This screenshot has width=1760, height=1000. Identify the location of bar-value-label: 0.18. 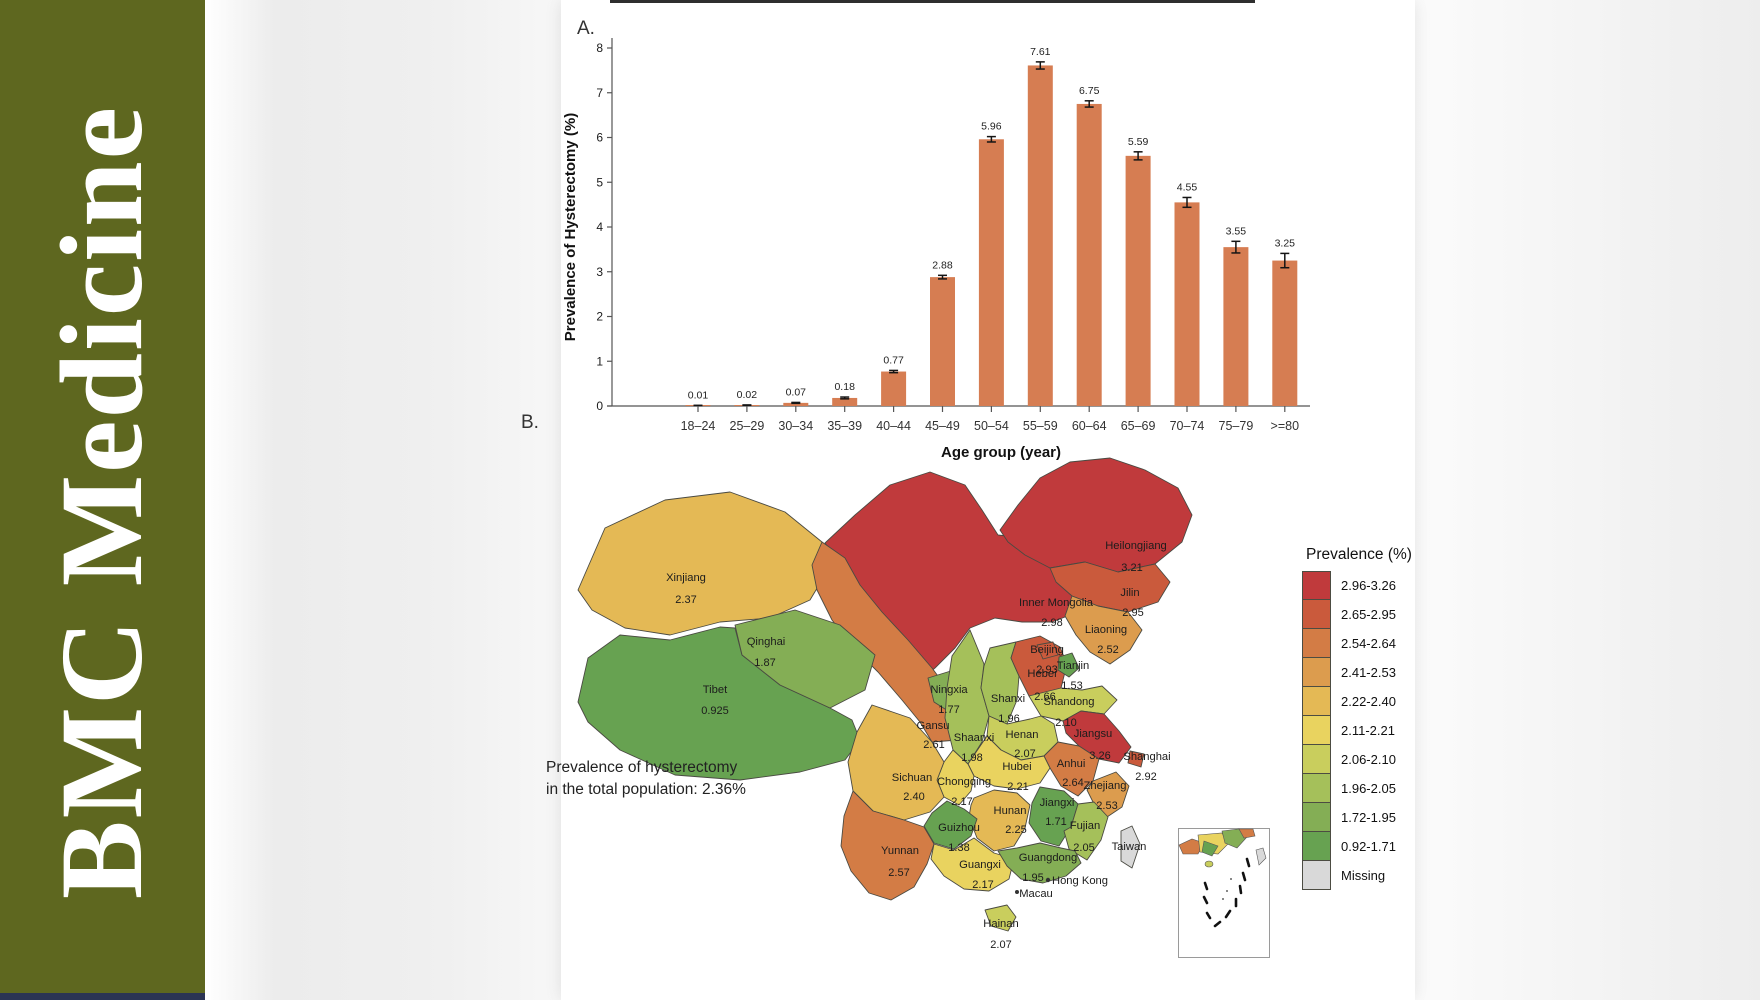
(844, 387).